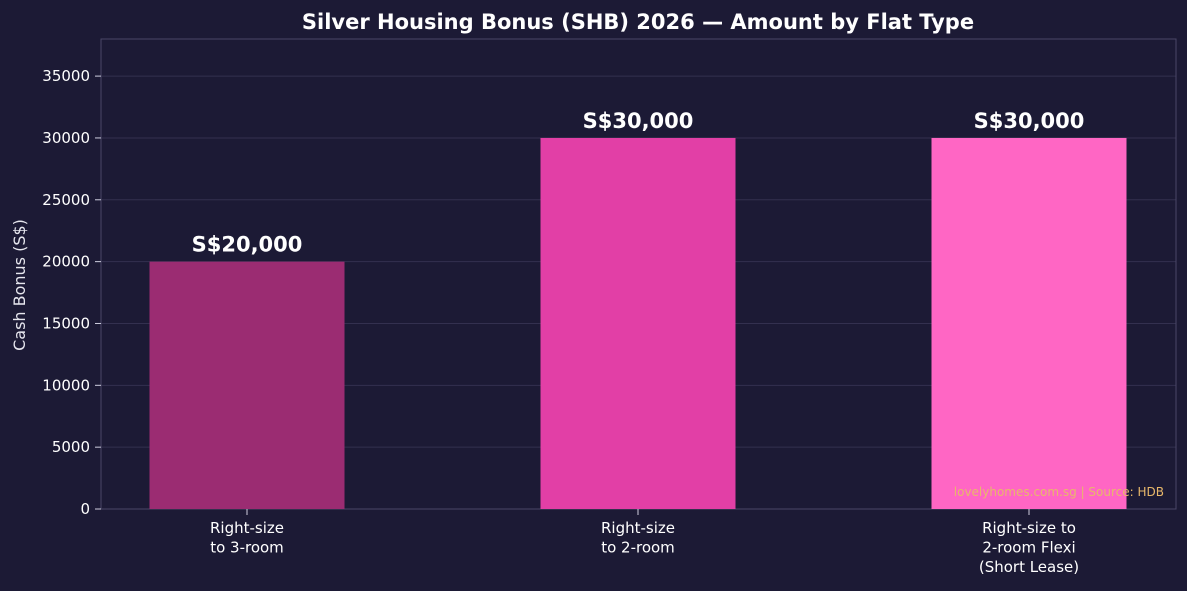 This screenshot has height=591, width=1187. I want to click on x-tick-label: to 2-room, so click(638, 548).